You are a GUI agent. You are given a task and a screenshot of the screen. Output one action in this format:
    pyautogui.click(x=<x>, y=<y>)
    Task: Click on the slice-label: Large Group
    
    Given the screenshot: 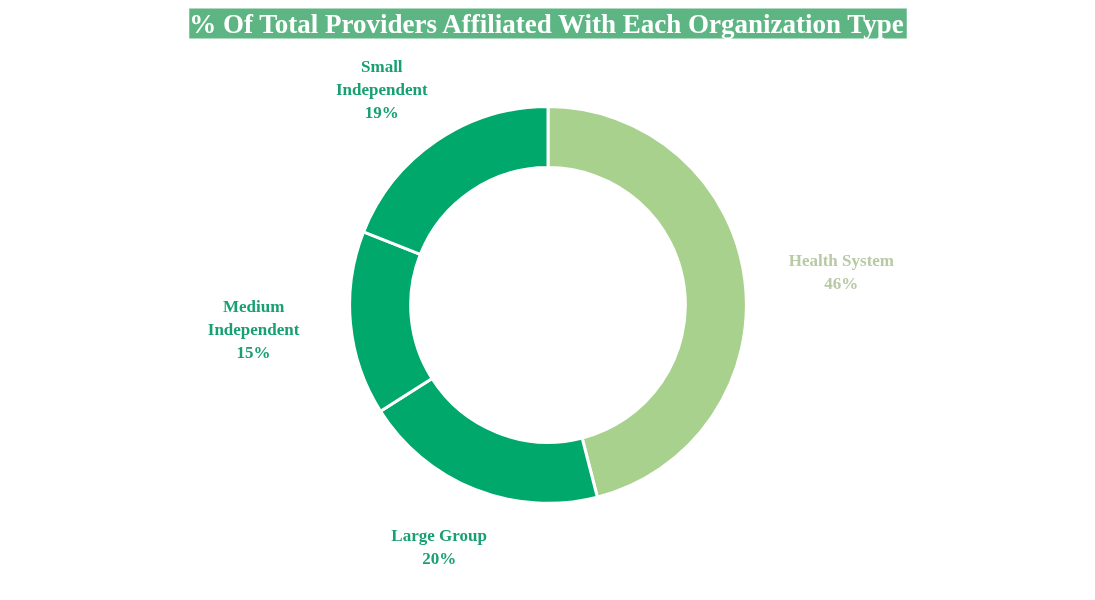 What is the action you would take?
    pyautogui.click(x=439, y=536)
    